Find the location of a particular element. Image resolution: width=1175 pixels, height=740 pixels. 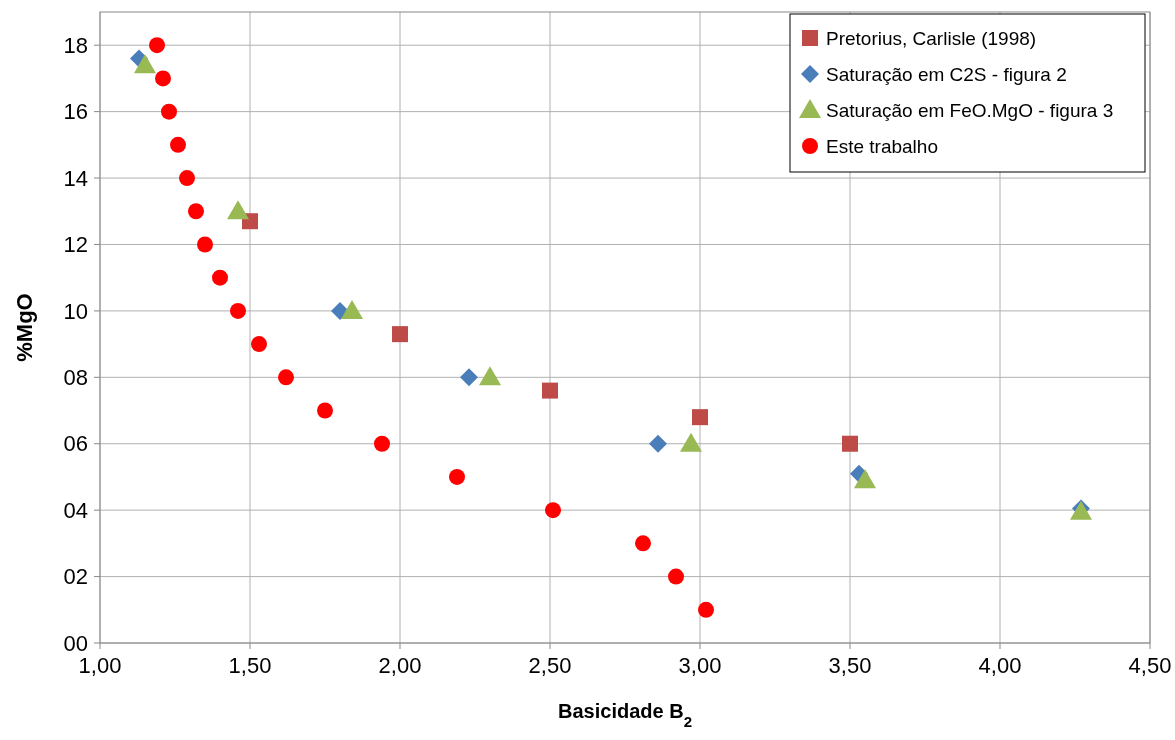

y-tick-label: 06 is located at coordinates (75, 444).